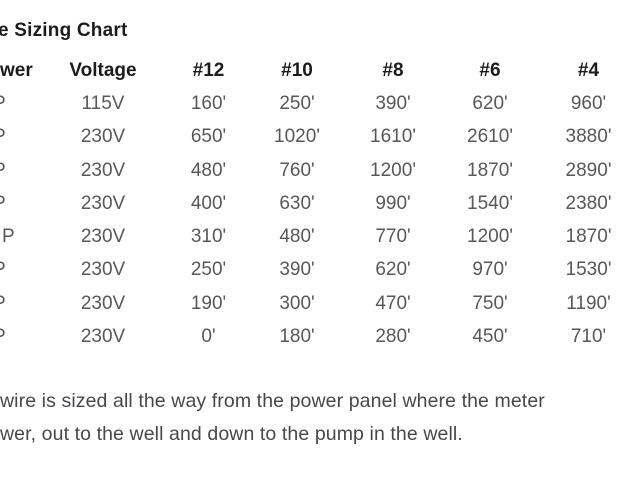 The image size is (640, 480). What do you see at coordinates (393, 337) in the screenshot?
I see `cell-wire-8: 280'` at bounding box center [393, 337].